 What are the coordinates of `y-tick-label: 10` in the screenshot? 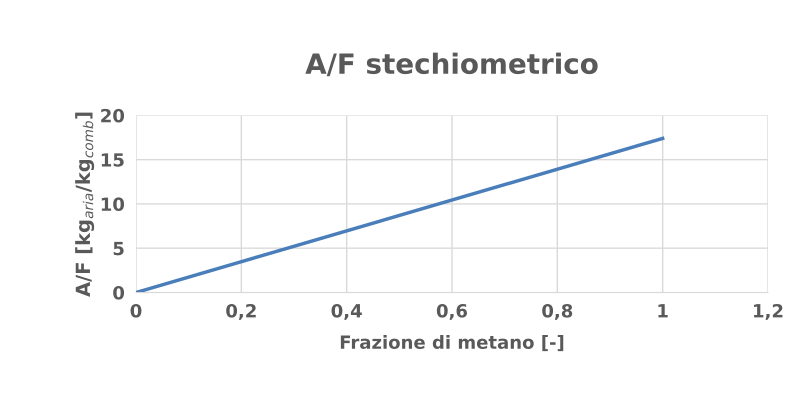 It's located at (113, 204).